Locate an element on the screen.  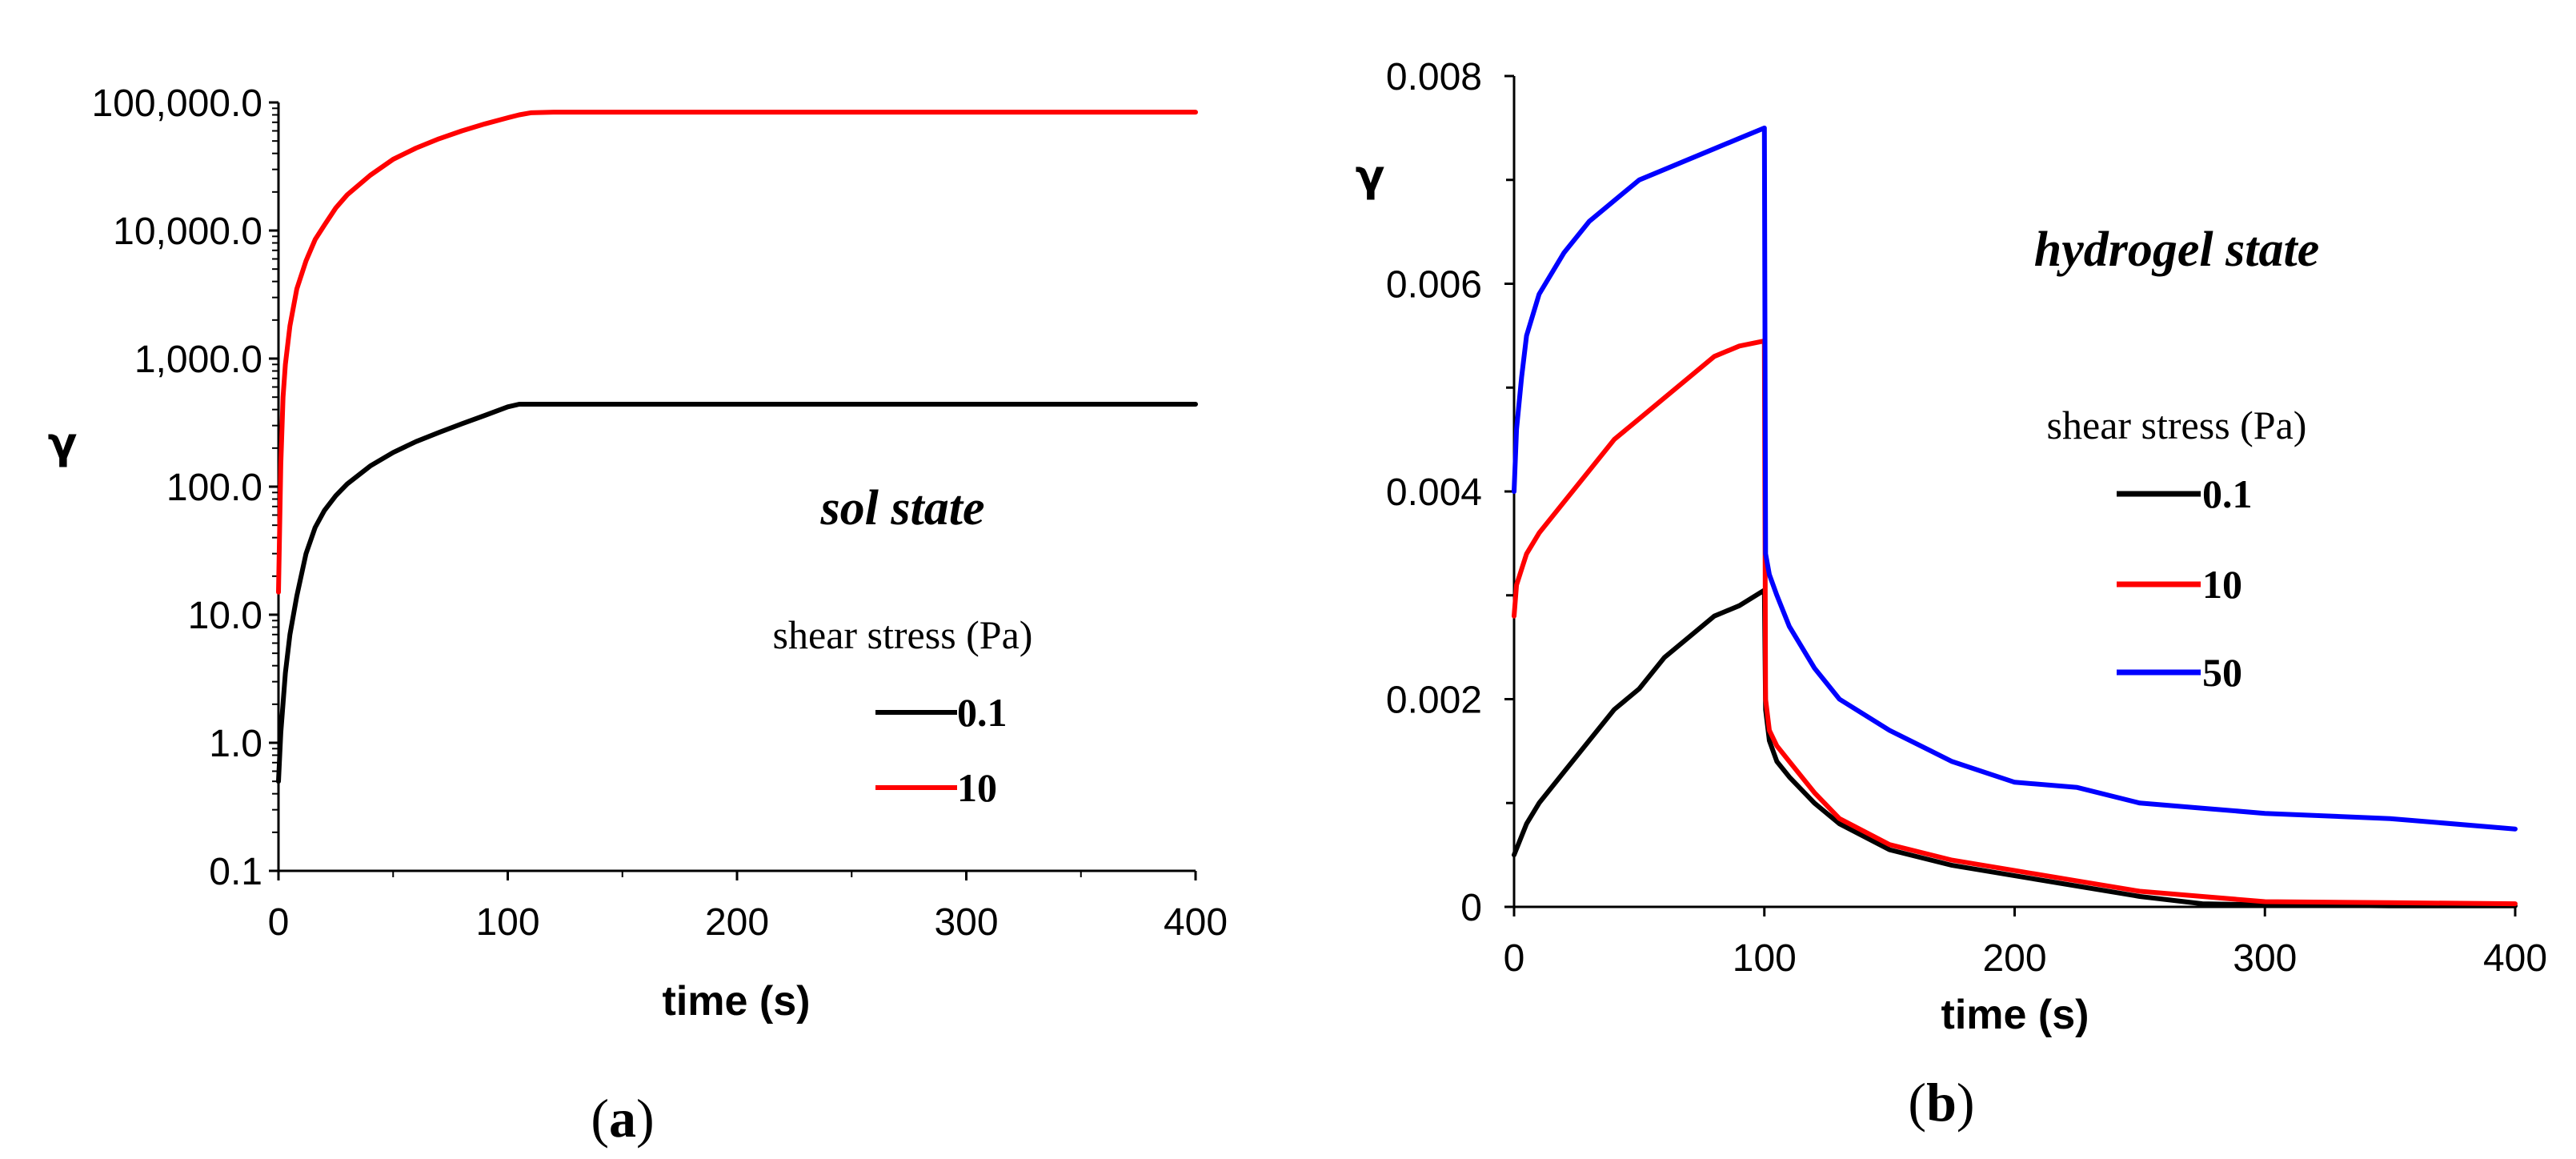
panel-a-x-tick-label: 100 is located at coordinates (507, 922).